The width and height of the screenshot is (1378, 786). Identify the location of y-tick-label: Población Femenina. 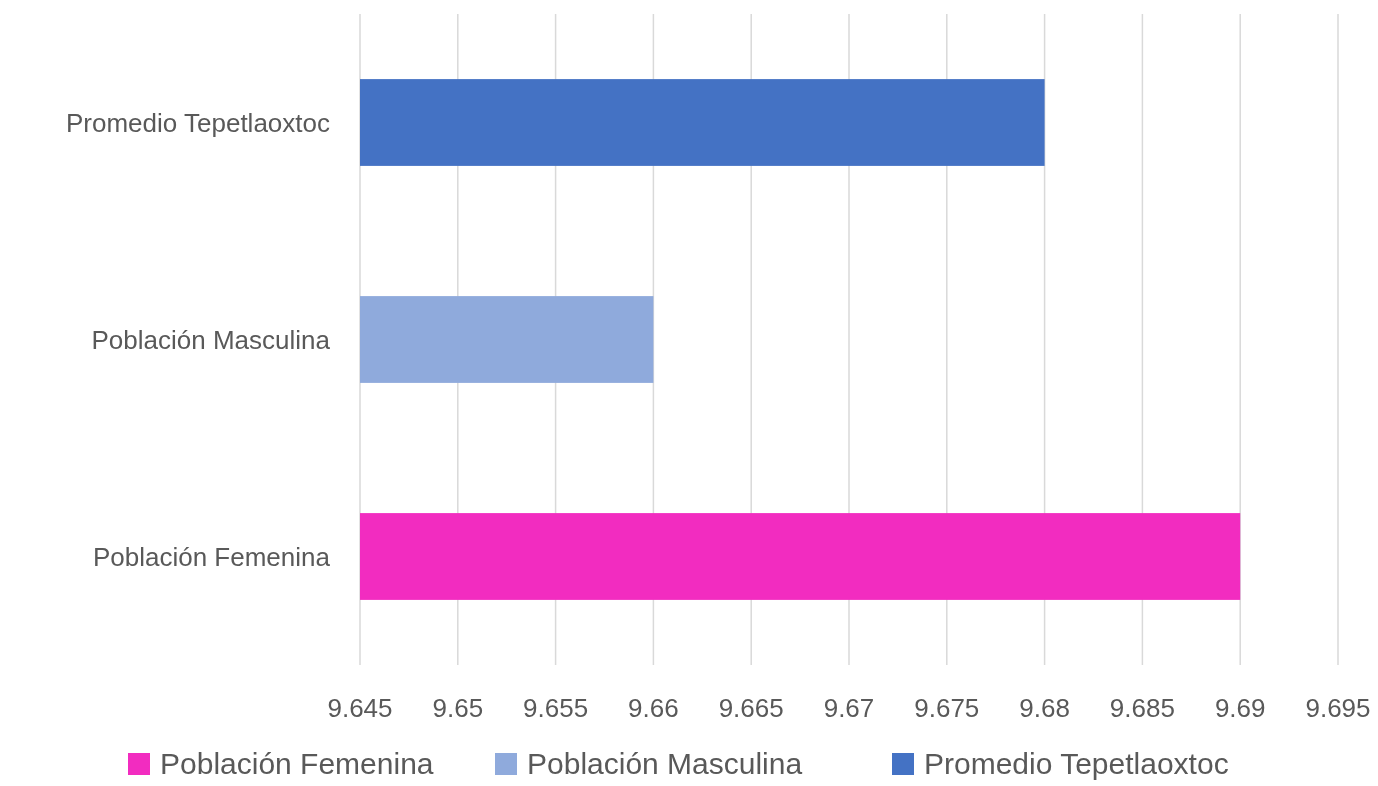
(211, 556).